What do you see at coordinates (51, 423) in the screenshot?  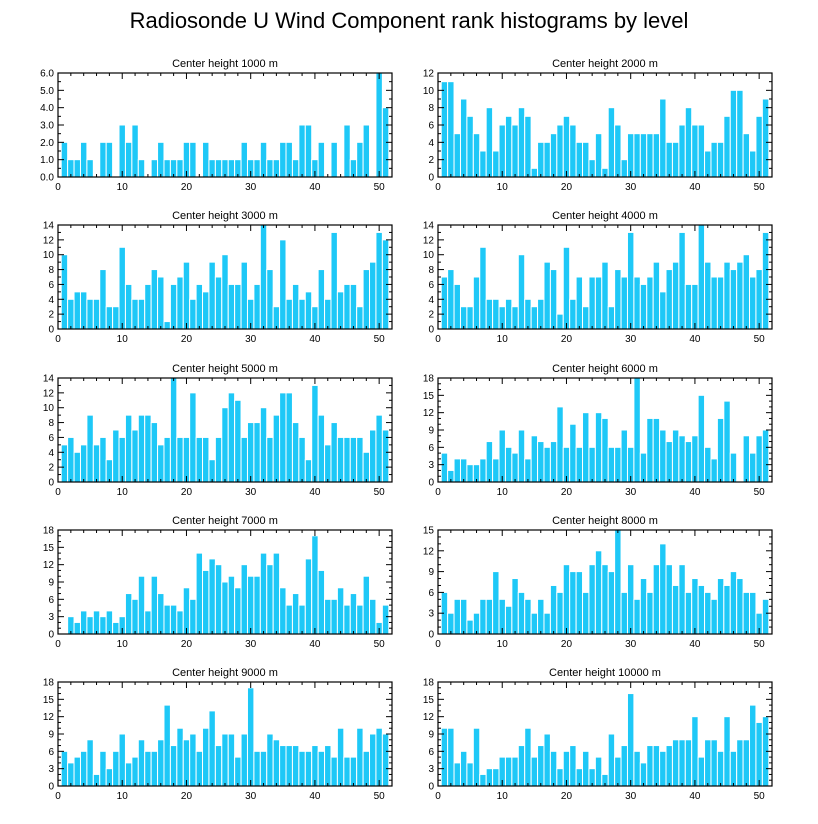 I see `y-tick-label: 8` at bounding box center [51, 423].